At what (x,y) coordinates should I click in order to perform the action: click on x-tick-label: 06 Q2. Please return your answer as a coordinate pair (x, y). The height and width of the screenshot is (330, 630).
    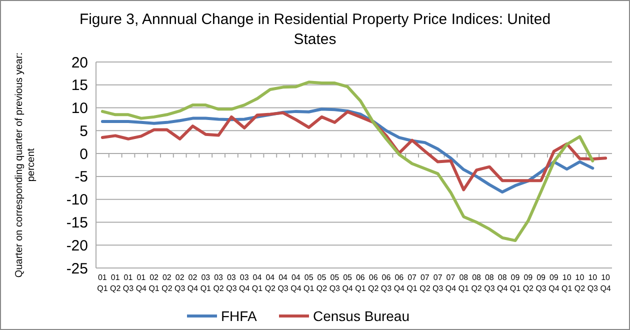
    Looking at the image, I should click on (374, 283).